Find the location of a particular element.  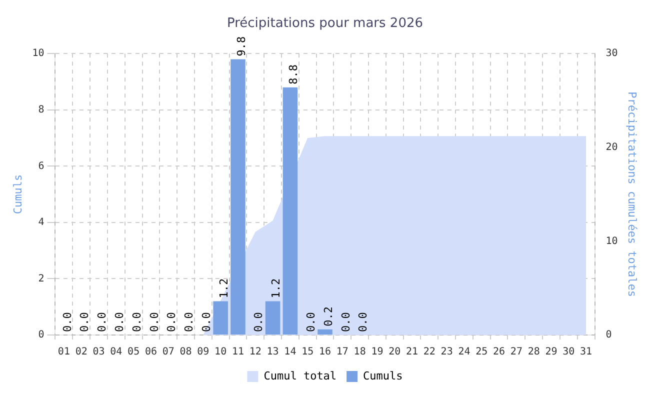

legend-label: Cumul total is located at coordinates (300, 375).